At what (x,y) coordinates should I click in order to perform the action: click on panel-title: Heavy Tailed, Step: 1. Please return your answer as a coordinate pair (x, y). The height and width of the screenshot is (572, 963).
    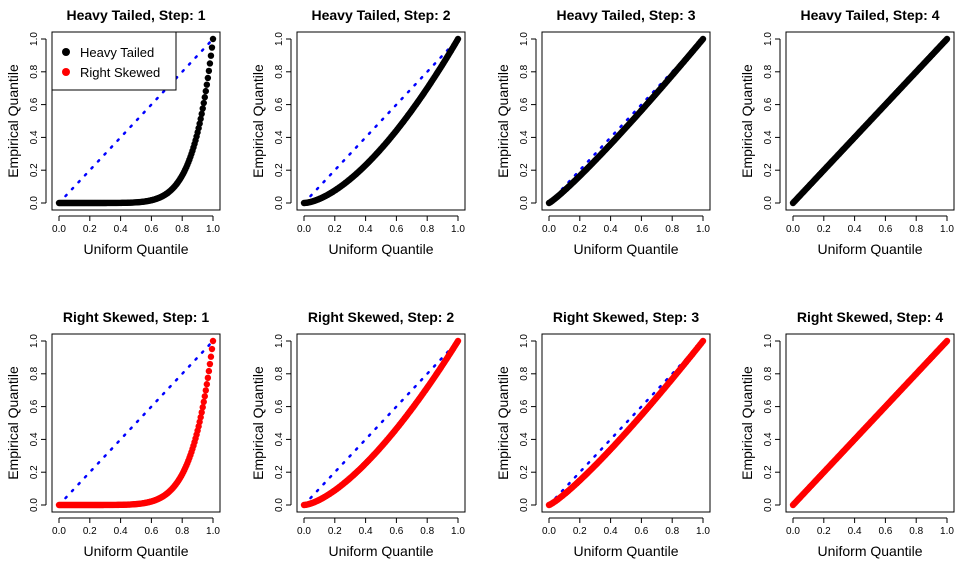
    Looking at the image, I should click on (135, 15).